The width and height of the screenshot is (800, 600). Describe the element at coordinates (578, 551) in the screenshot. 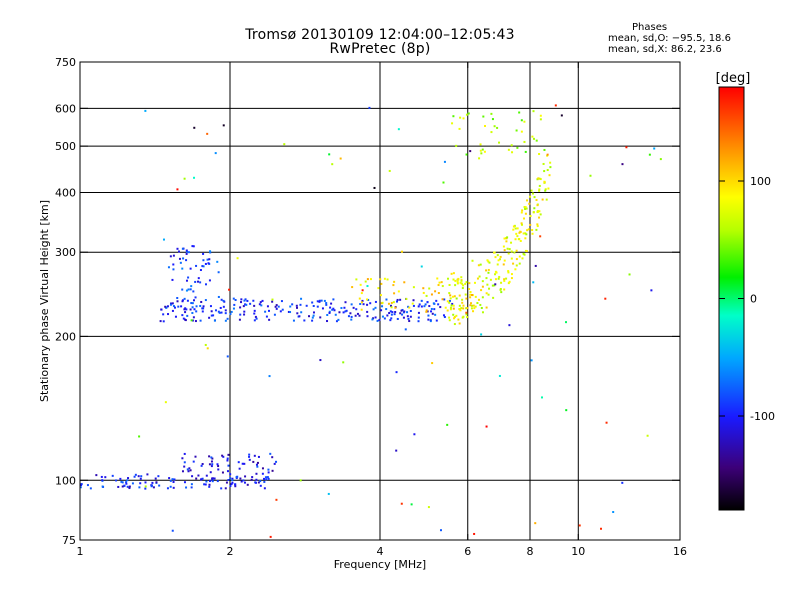

I see `x-tick-label: 10` at that location.